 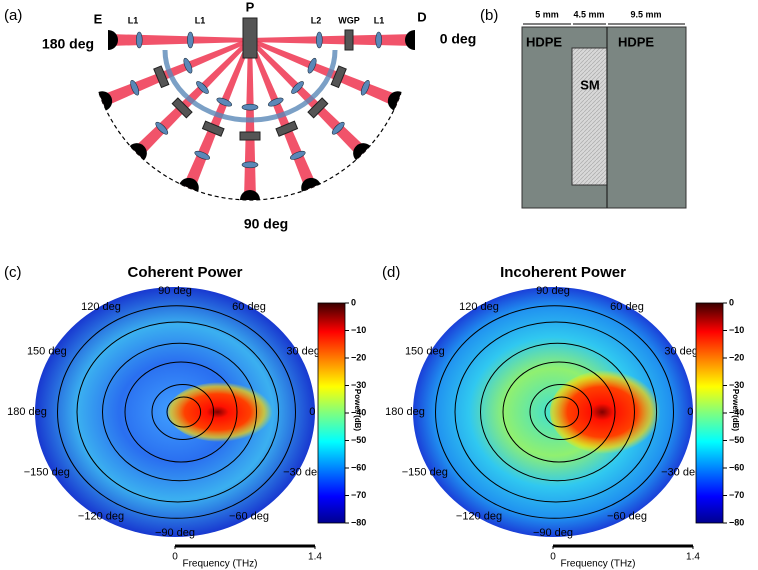 What do you see at coordinates (13, 15) in the screenshot?
I see `panel-label: (a)` at bounding box center [13, 15].